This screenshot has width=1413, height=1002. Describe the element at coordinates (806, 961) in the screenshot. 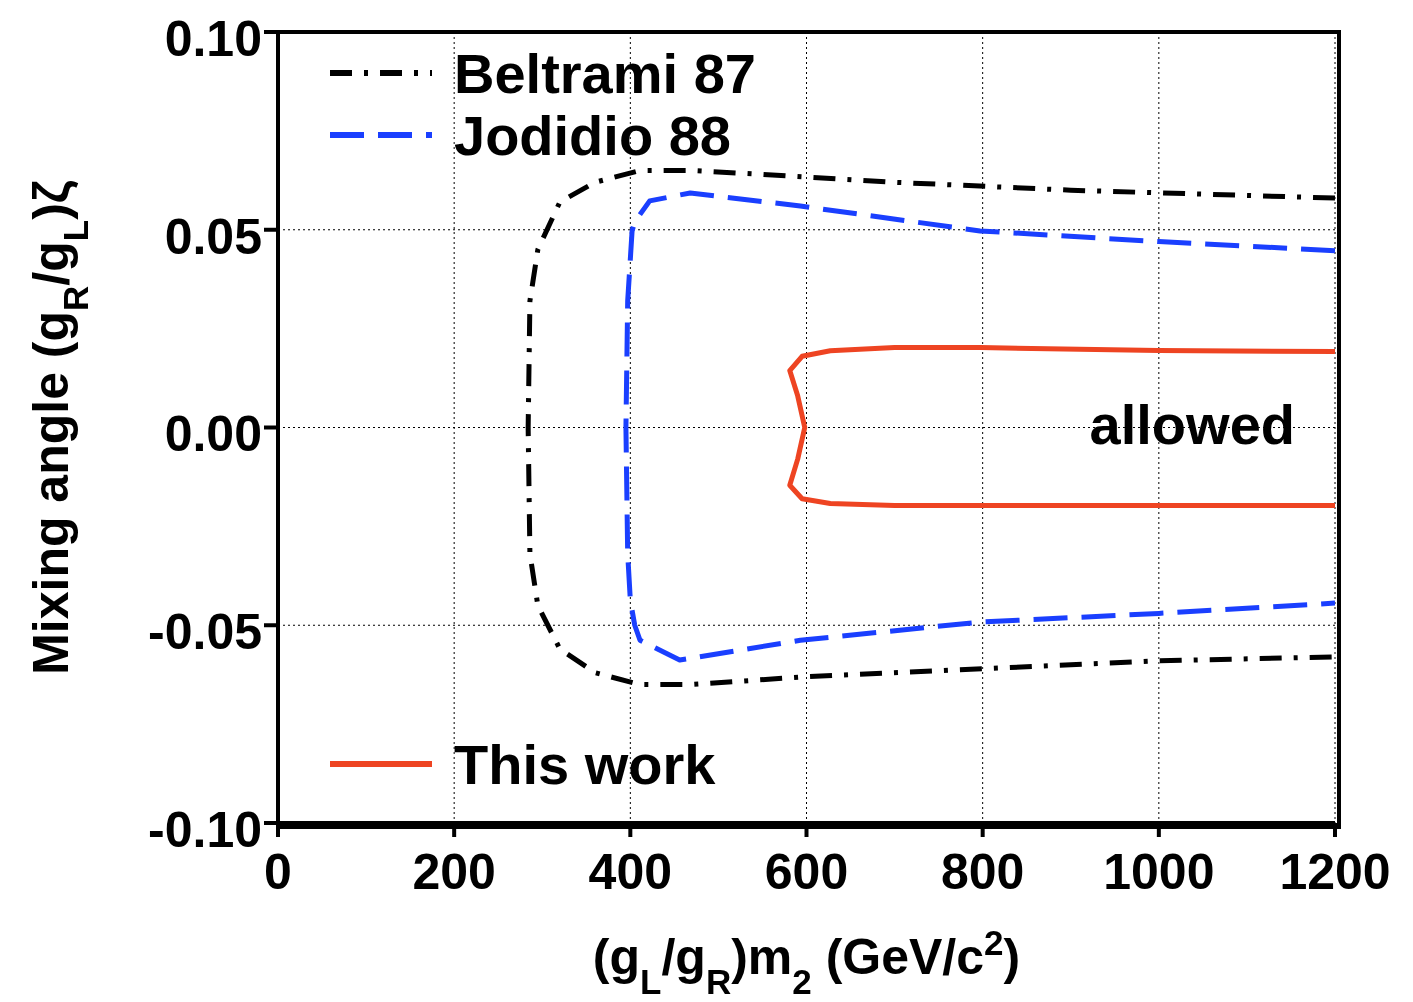

I see `text: (g$_{L}$/g$_{R}$)m$_{2}$ (GeV/c$^{2}$)` at that location.